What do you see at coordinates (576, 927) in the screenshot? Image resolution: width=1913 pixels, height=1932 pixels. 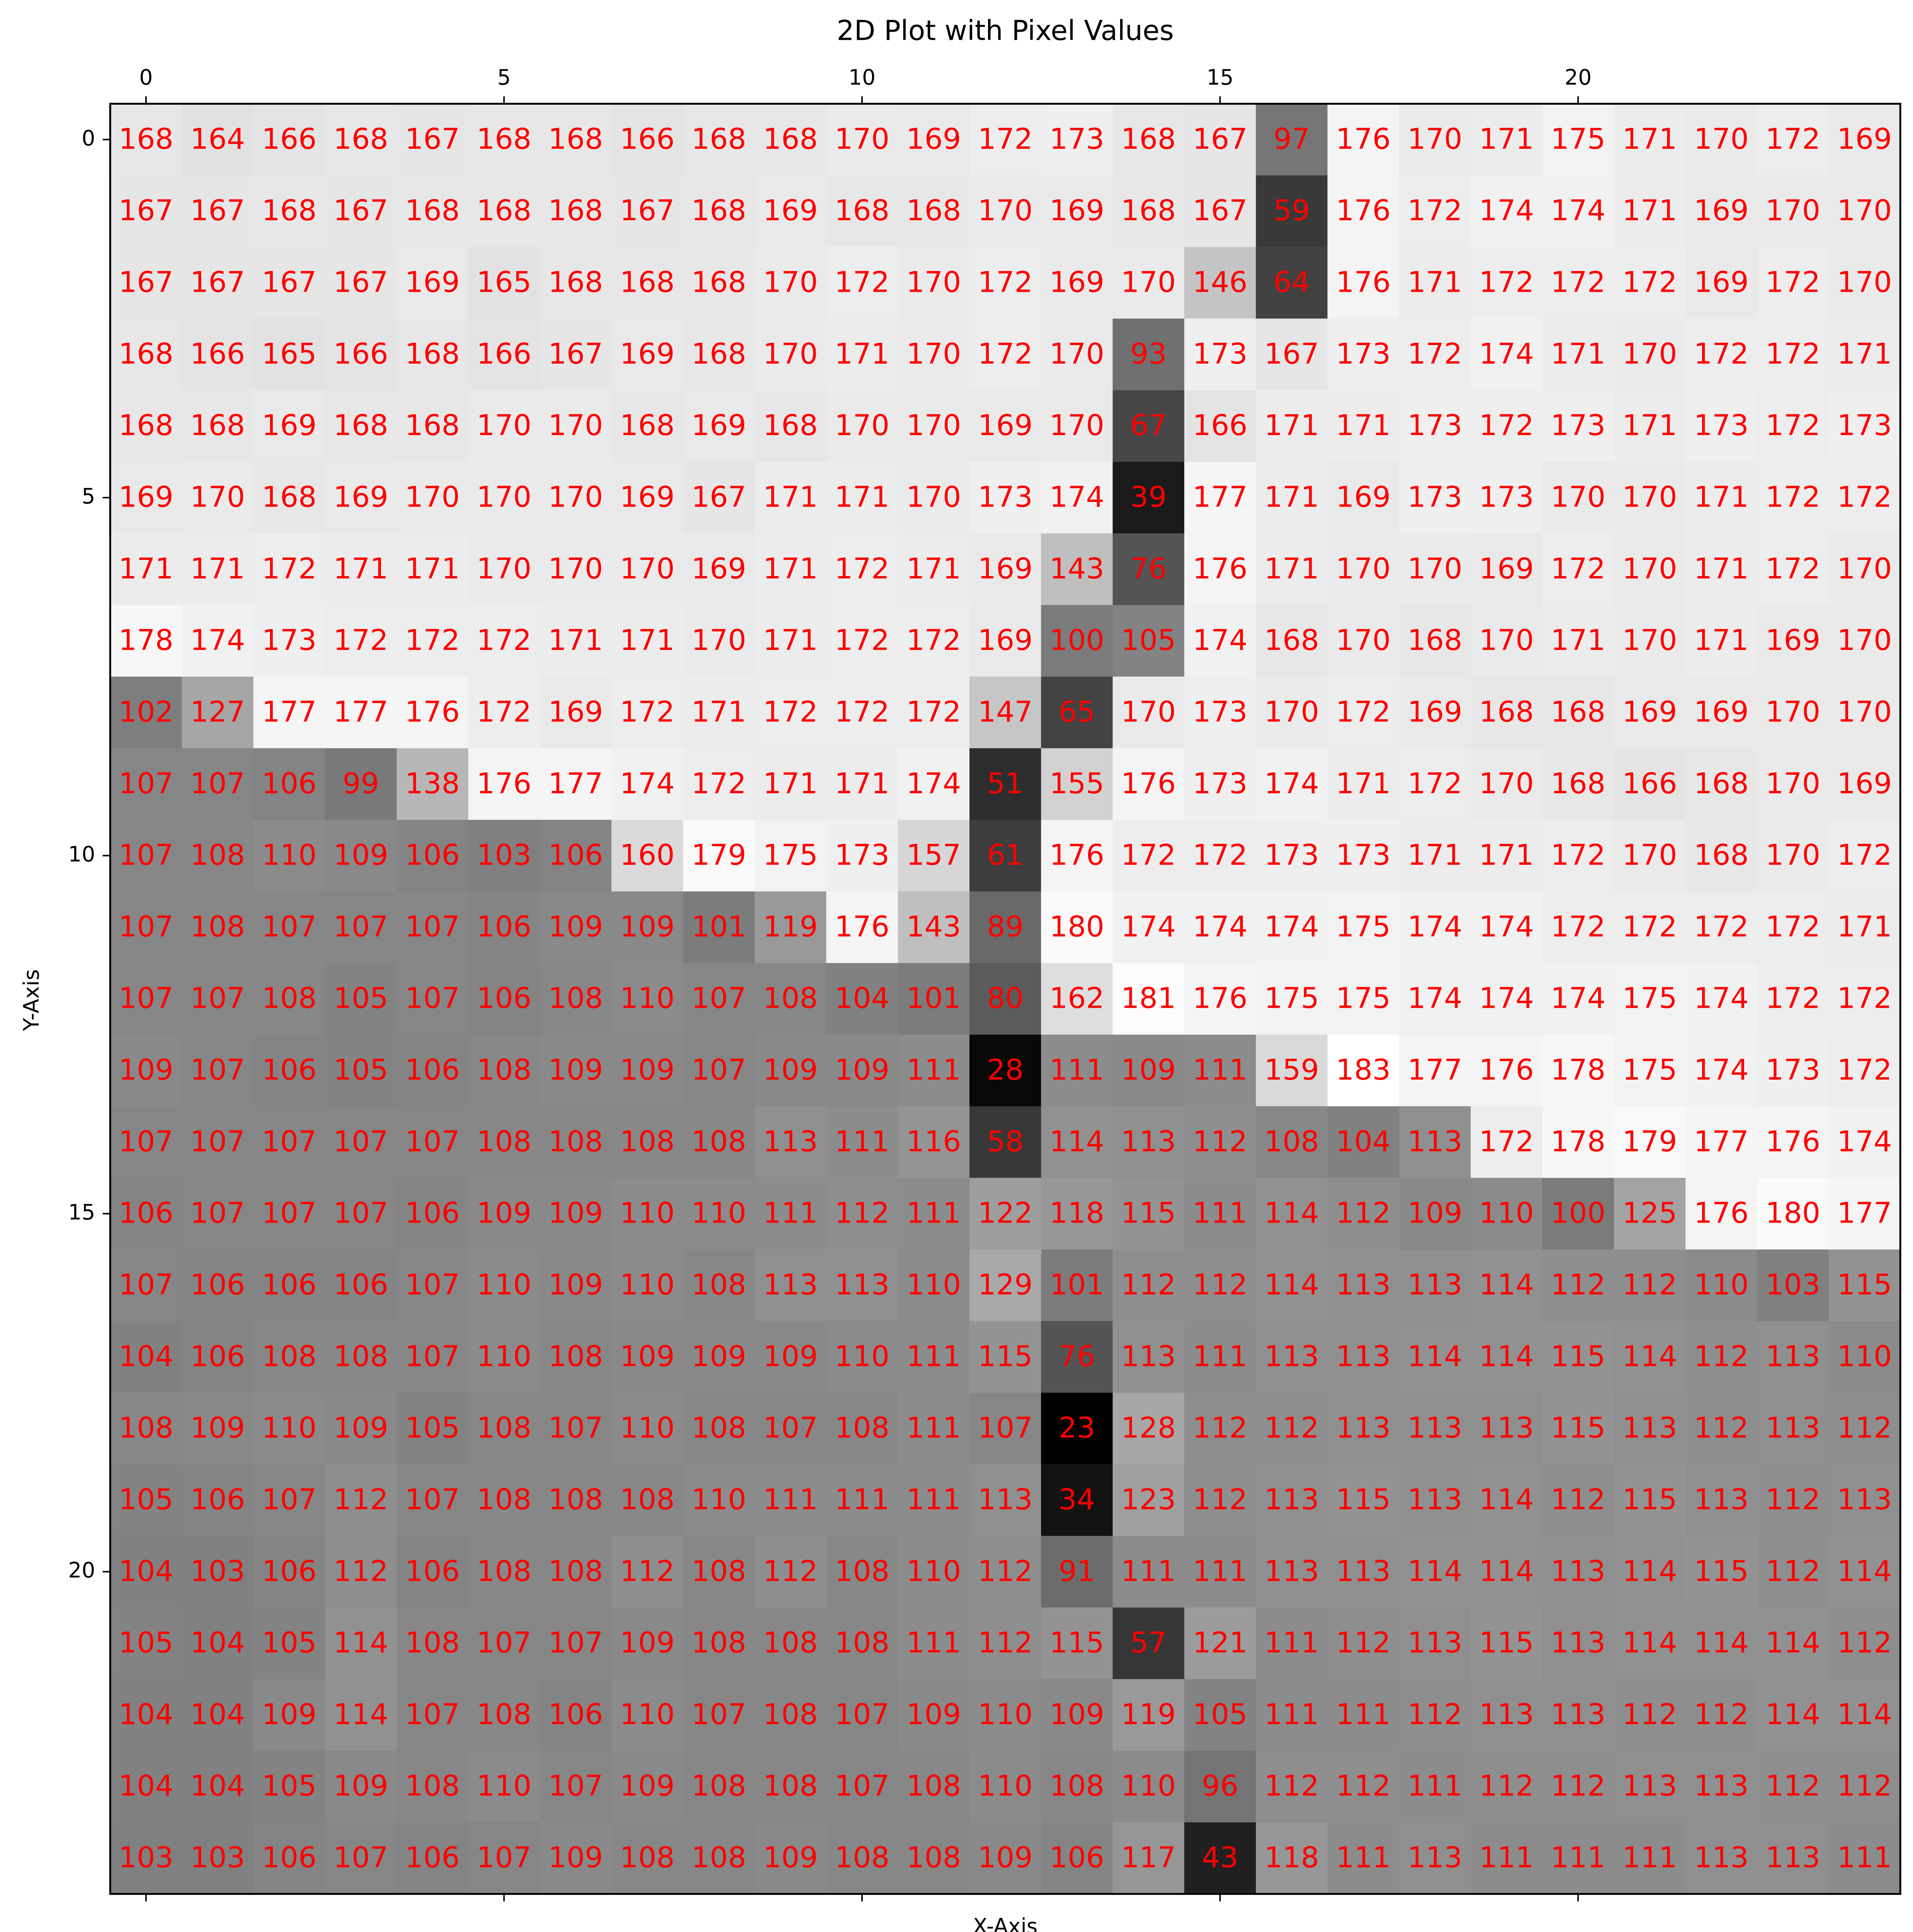 I see `cell-value-label: 109` at bounding box center [576, 927].